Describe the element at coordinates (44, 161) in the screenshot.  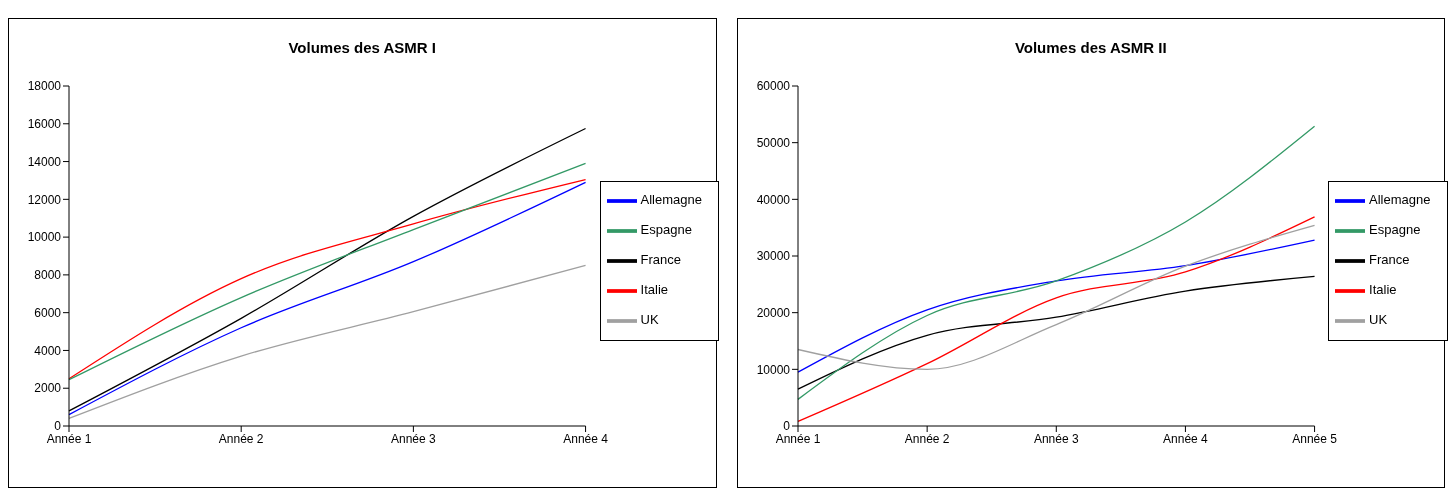
I see `y-tick-label: 14000` at that location.